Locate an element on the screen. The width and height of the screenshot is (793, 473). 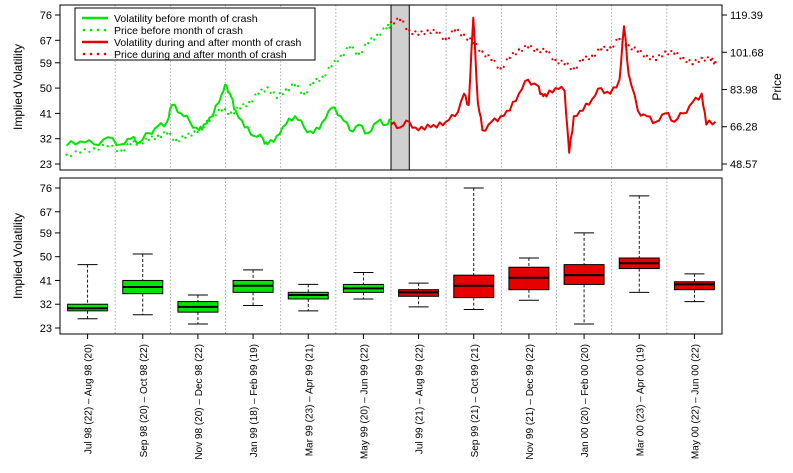
bottom-y-axis-title: Implied Volatility is located at coordinates (18, 256).